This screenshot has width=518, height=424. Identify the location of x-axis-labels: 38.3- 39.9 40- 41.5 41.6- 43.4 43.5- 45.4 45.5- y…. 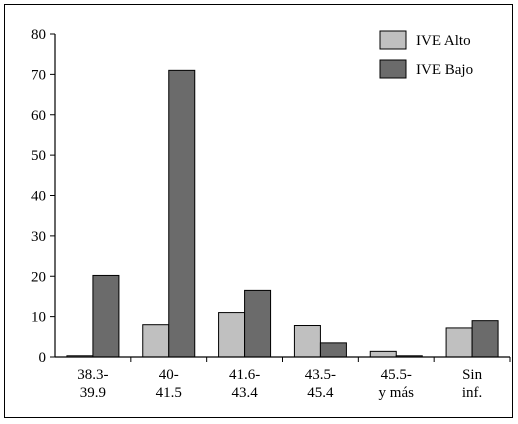
(294, 379).